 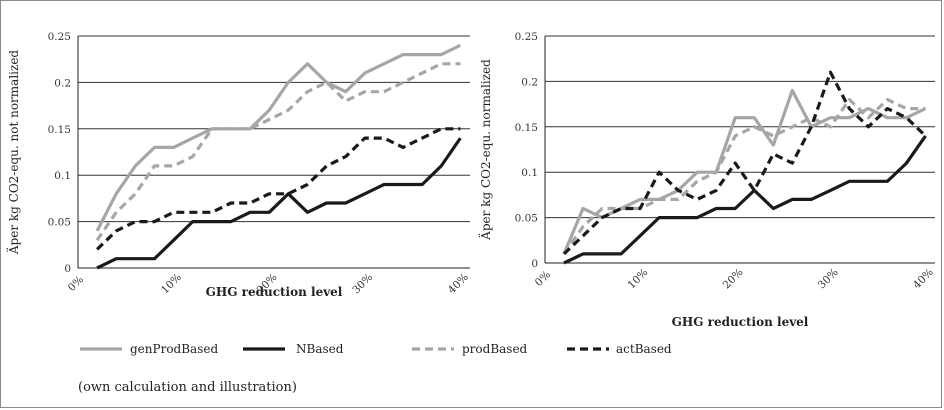 What do you see at coordinates (644, 349) in the screenshot?
I see `legend-label-actBased: actBased` at bounding box center [644, 349].